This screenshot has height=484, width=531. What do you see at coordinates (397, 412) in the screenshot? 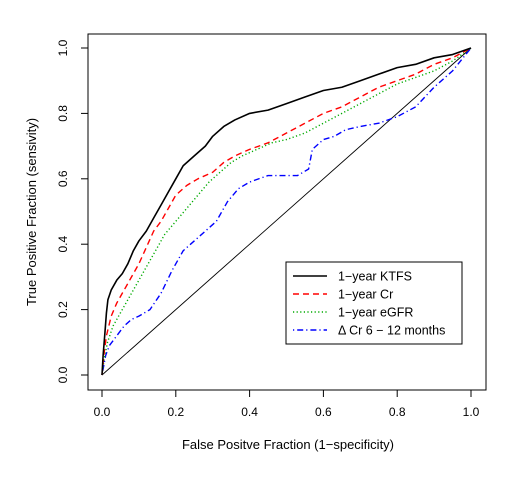
I see `x-tick-label: 0.8` at bounding box center [397, 412].